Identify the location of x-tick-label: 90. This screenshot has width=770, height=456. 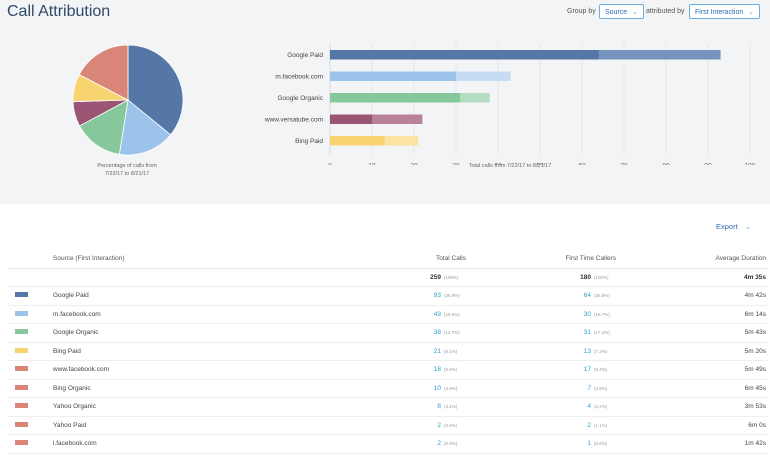
(708, 164).